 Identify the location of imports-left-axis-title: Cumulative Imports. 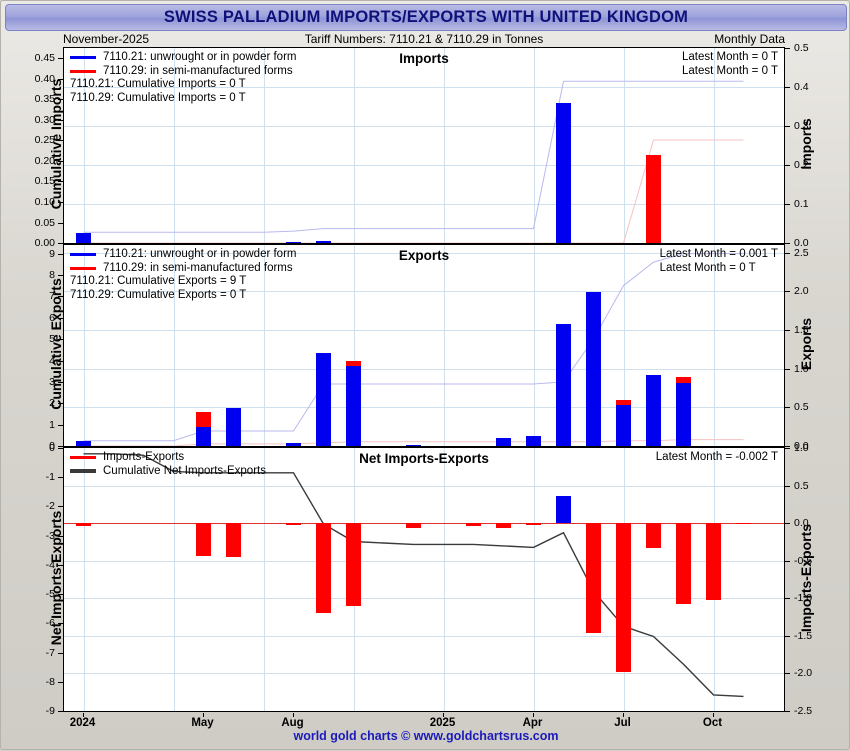
(56, 143).